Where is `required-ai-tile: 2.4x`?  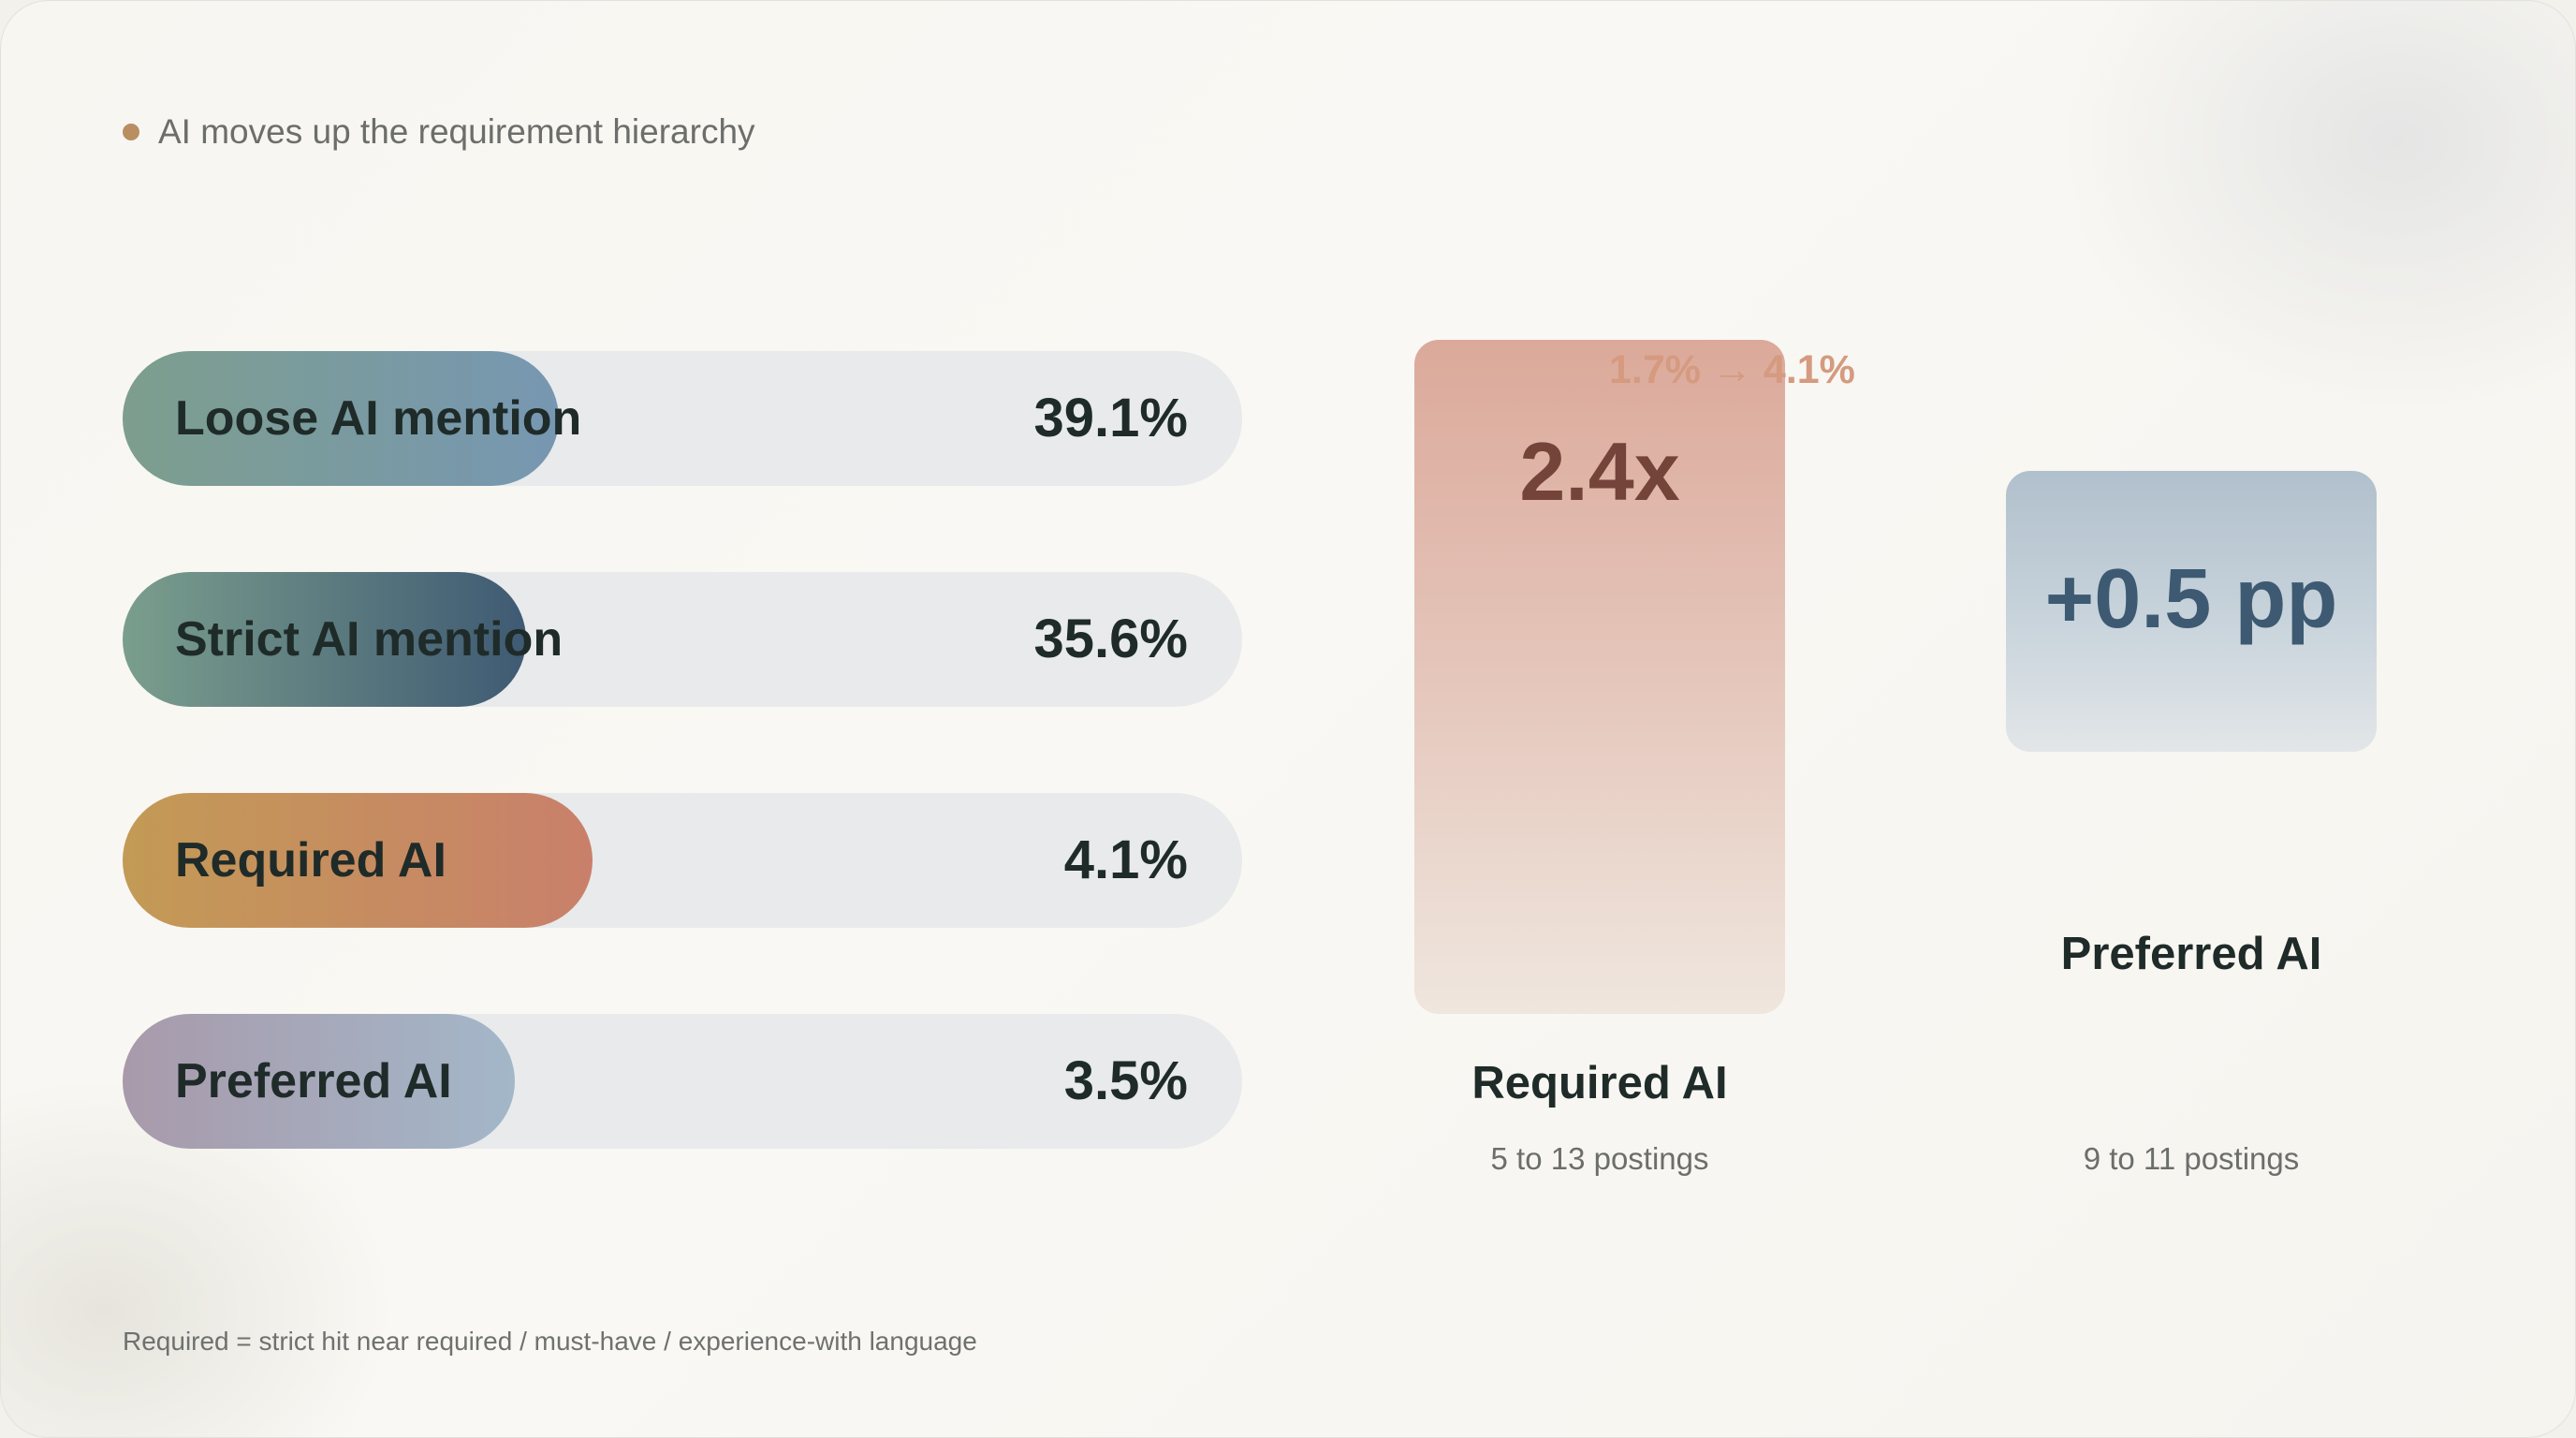 required-ai-tile: 2.4x is located at coordinates (1599, 677).